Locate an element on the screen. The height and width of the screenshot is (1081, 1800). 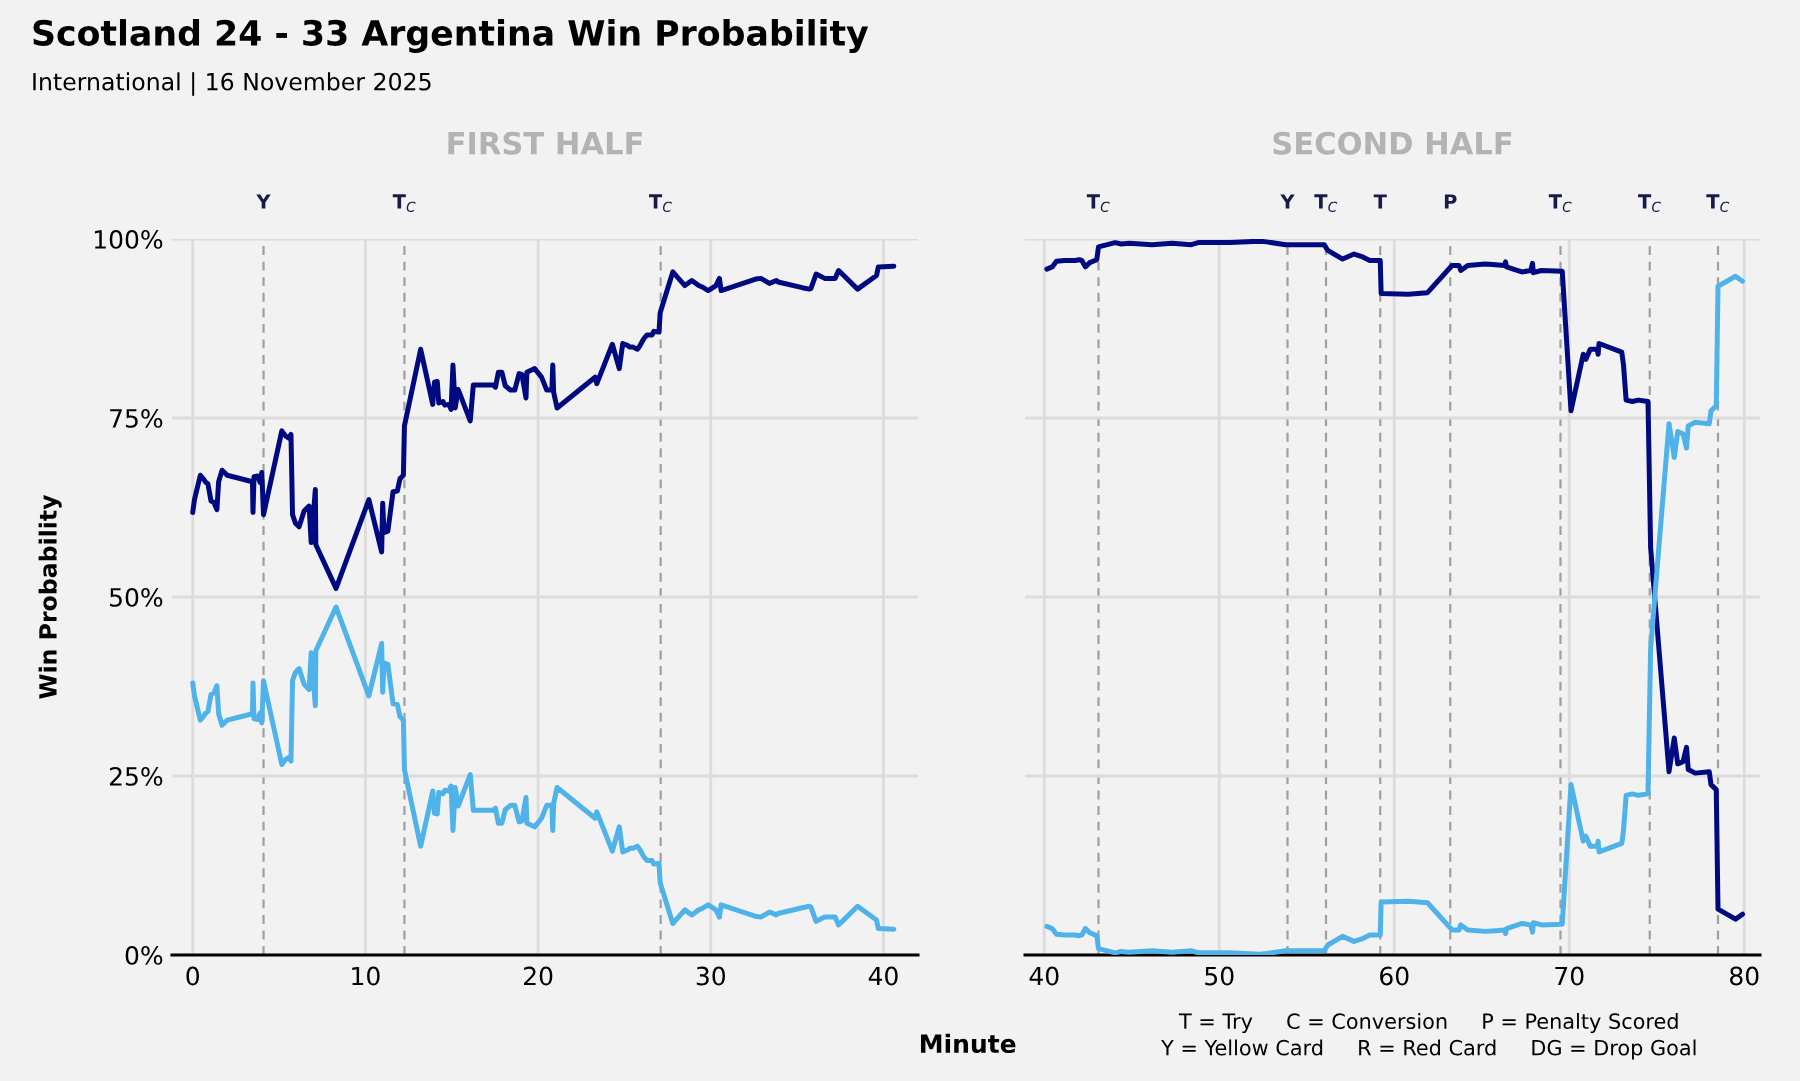
ref-line-label: P is located at coordinates (1450, 201).